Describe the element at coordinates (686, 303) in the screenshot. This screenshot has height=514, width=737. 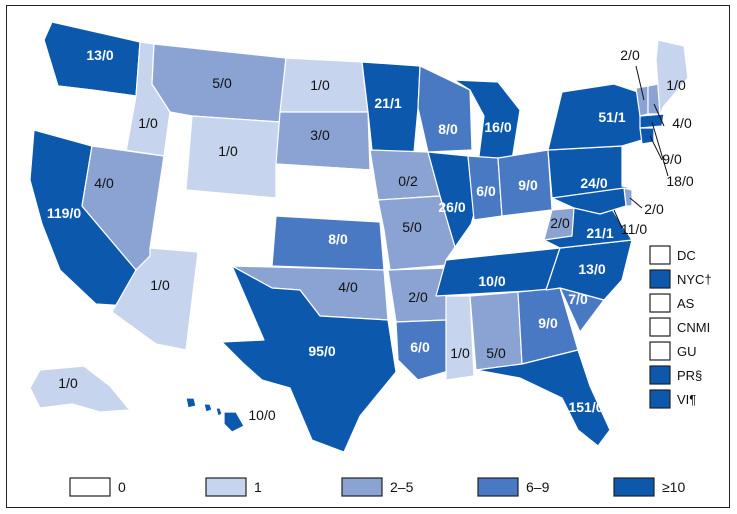
I see `territory-label-2: AS` at that location.